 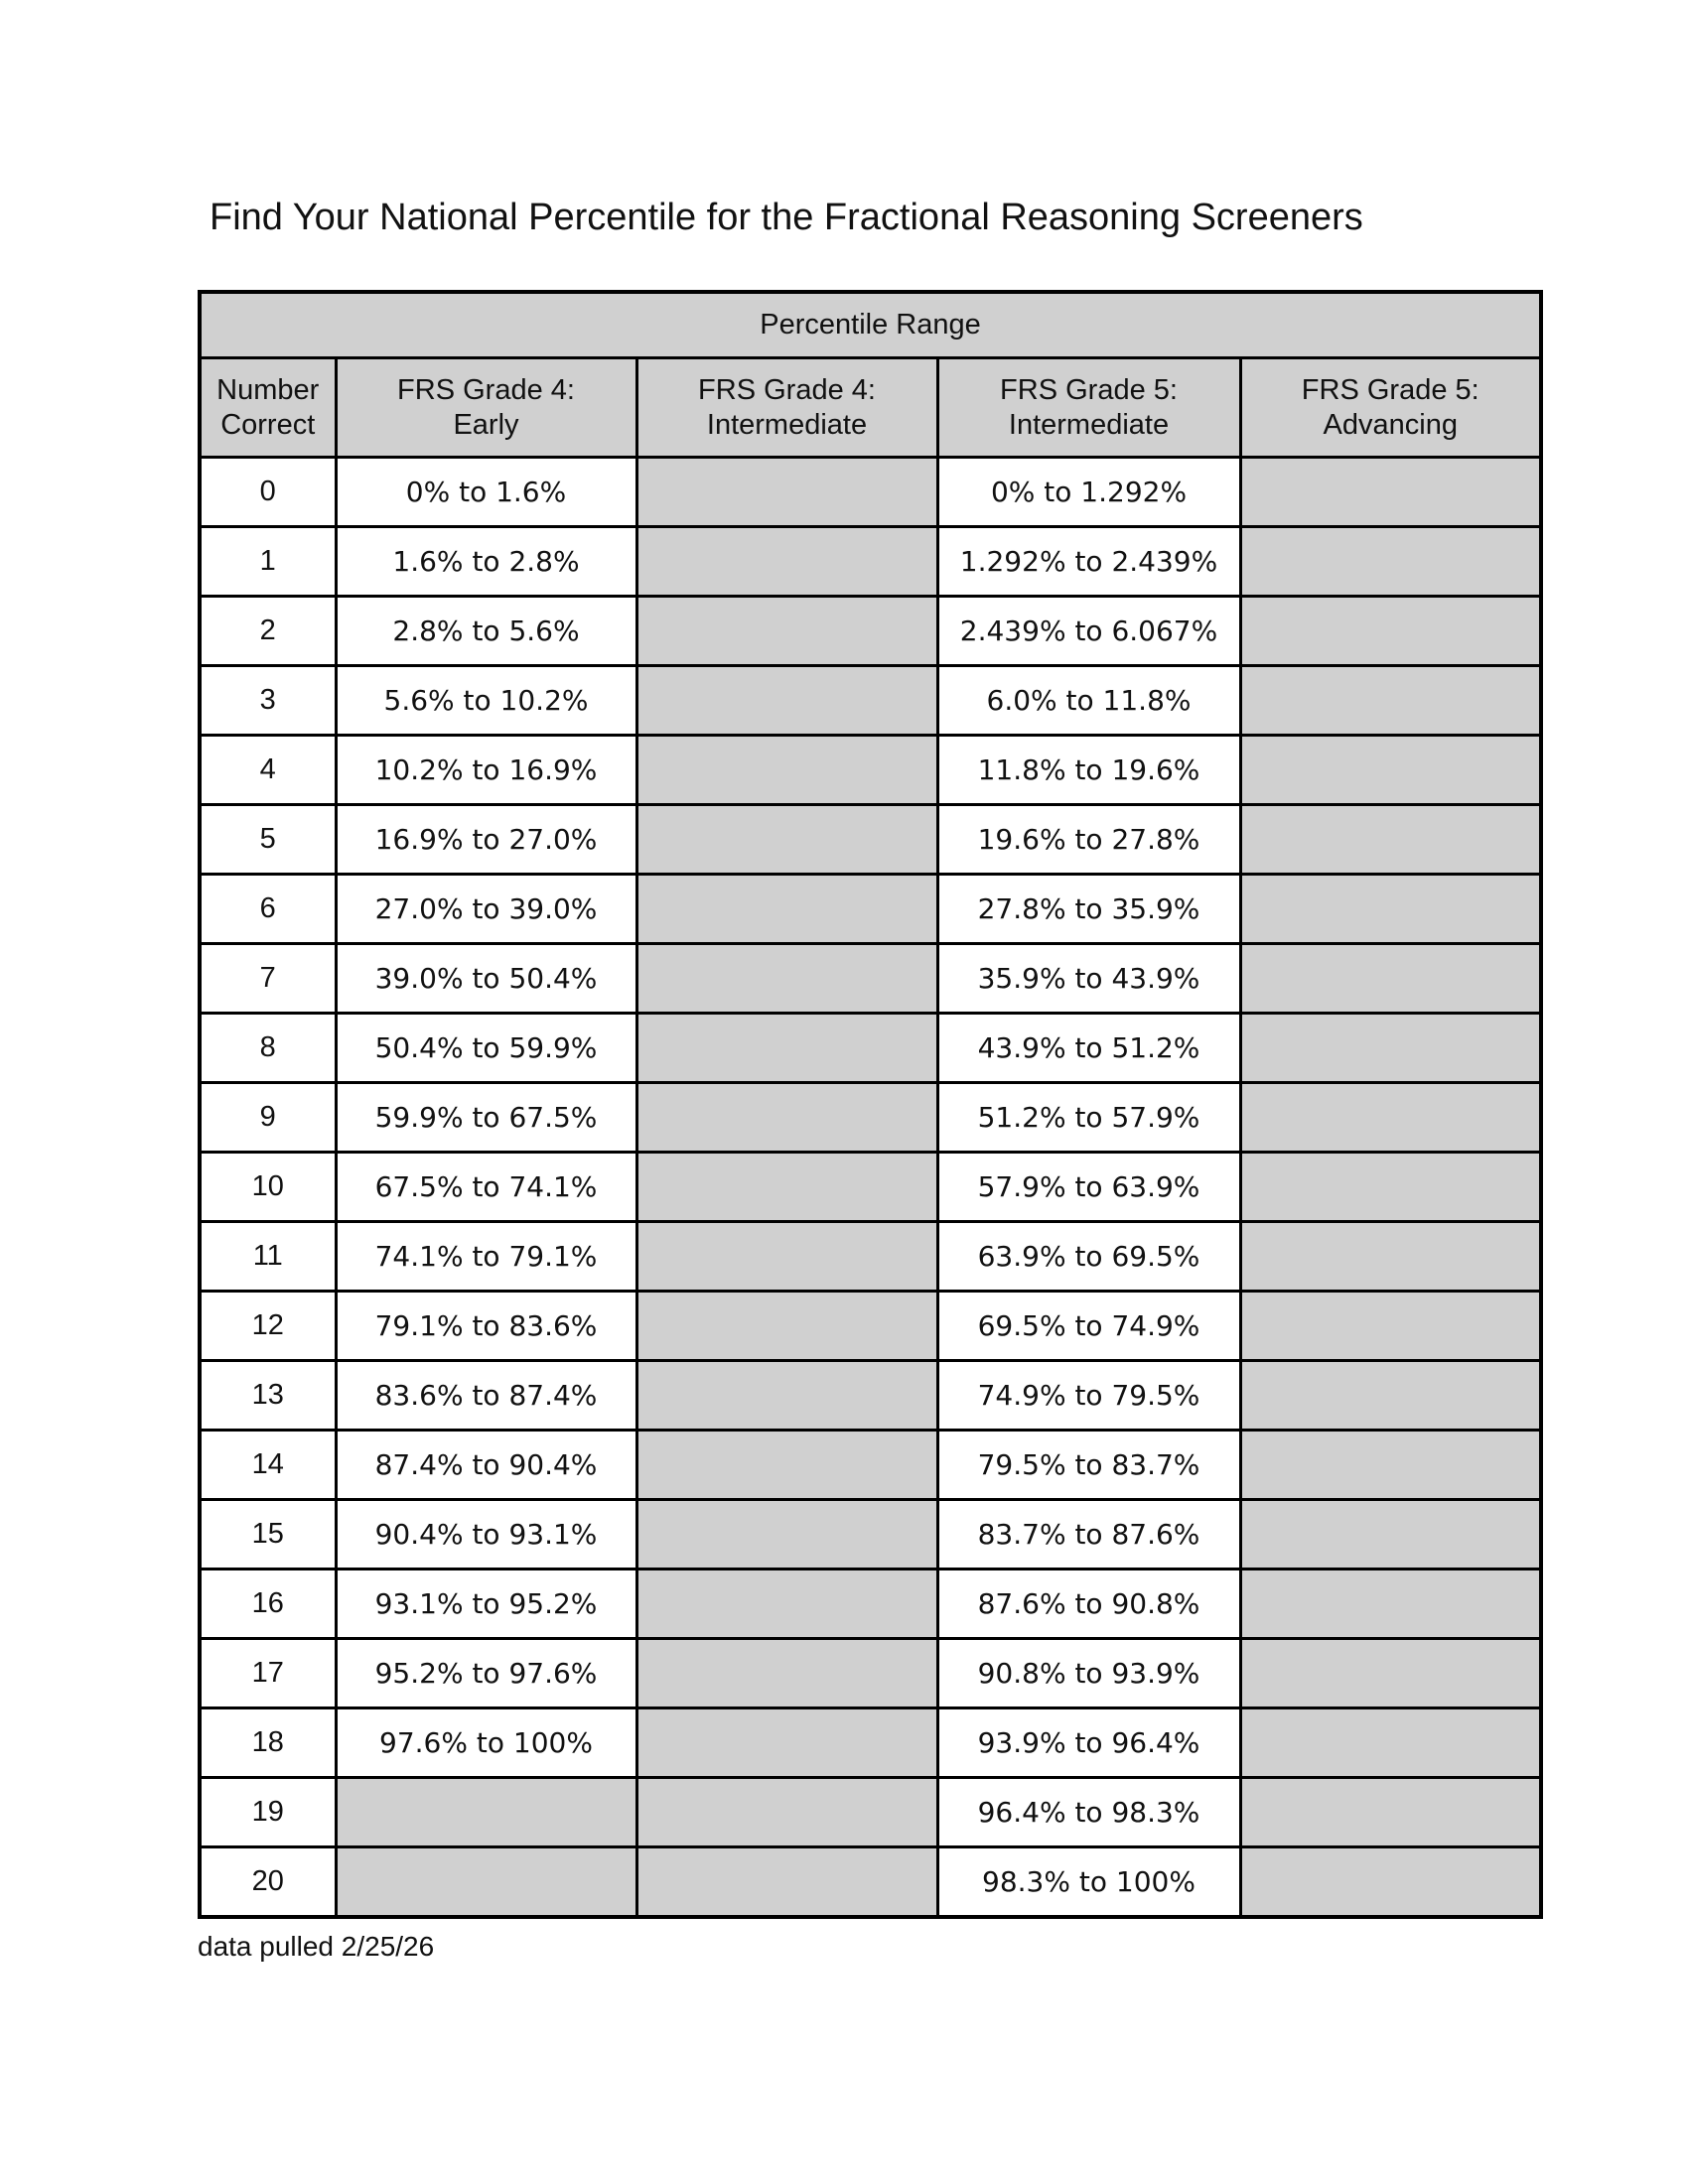 What do you see at coordinates (1088, 492) in the screenshot?
I see `percentile-cell-frs-grade5-intermediate: 0% to 1.292%` at bounding box center [1088, 492].